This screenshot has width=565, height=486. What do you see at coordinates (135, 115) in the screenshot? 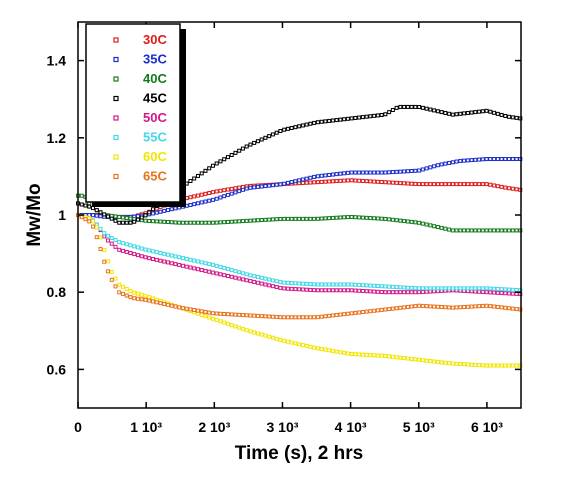
I see `legend: 30C 35C 40C 45C 50C 55C 60C 65C` at bounding box center [135, 115].